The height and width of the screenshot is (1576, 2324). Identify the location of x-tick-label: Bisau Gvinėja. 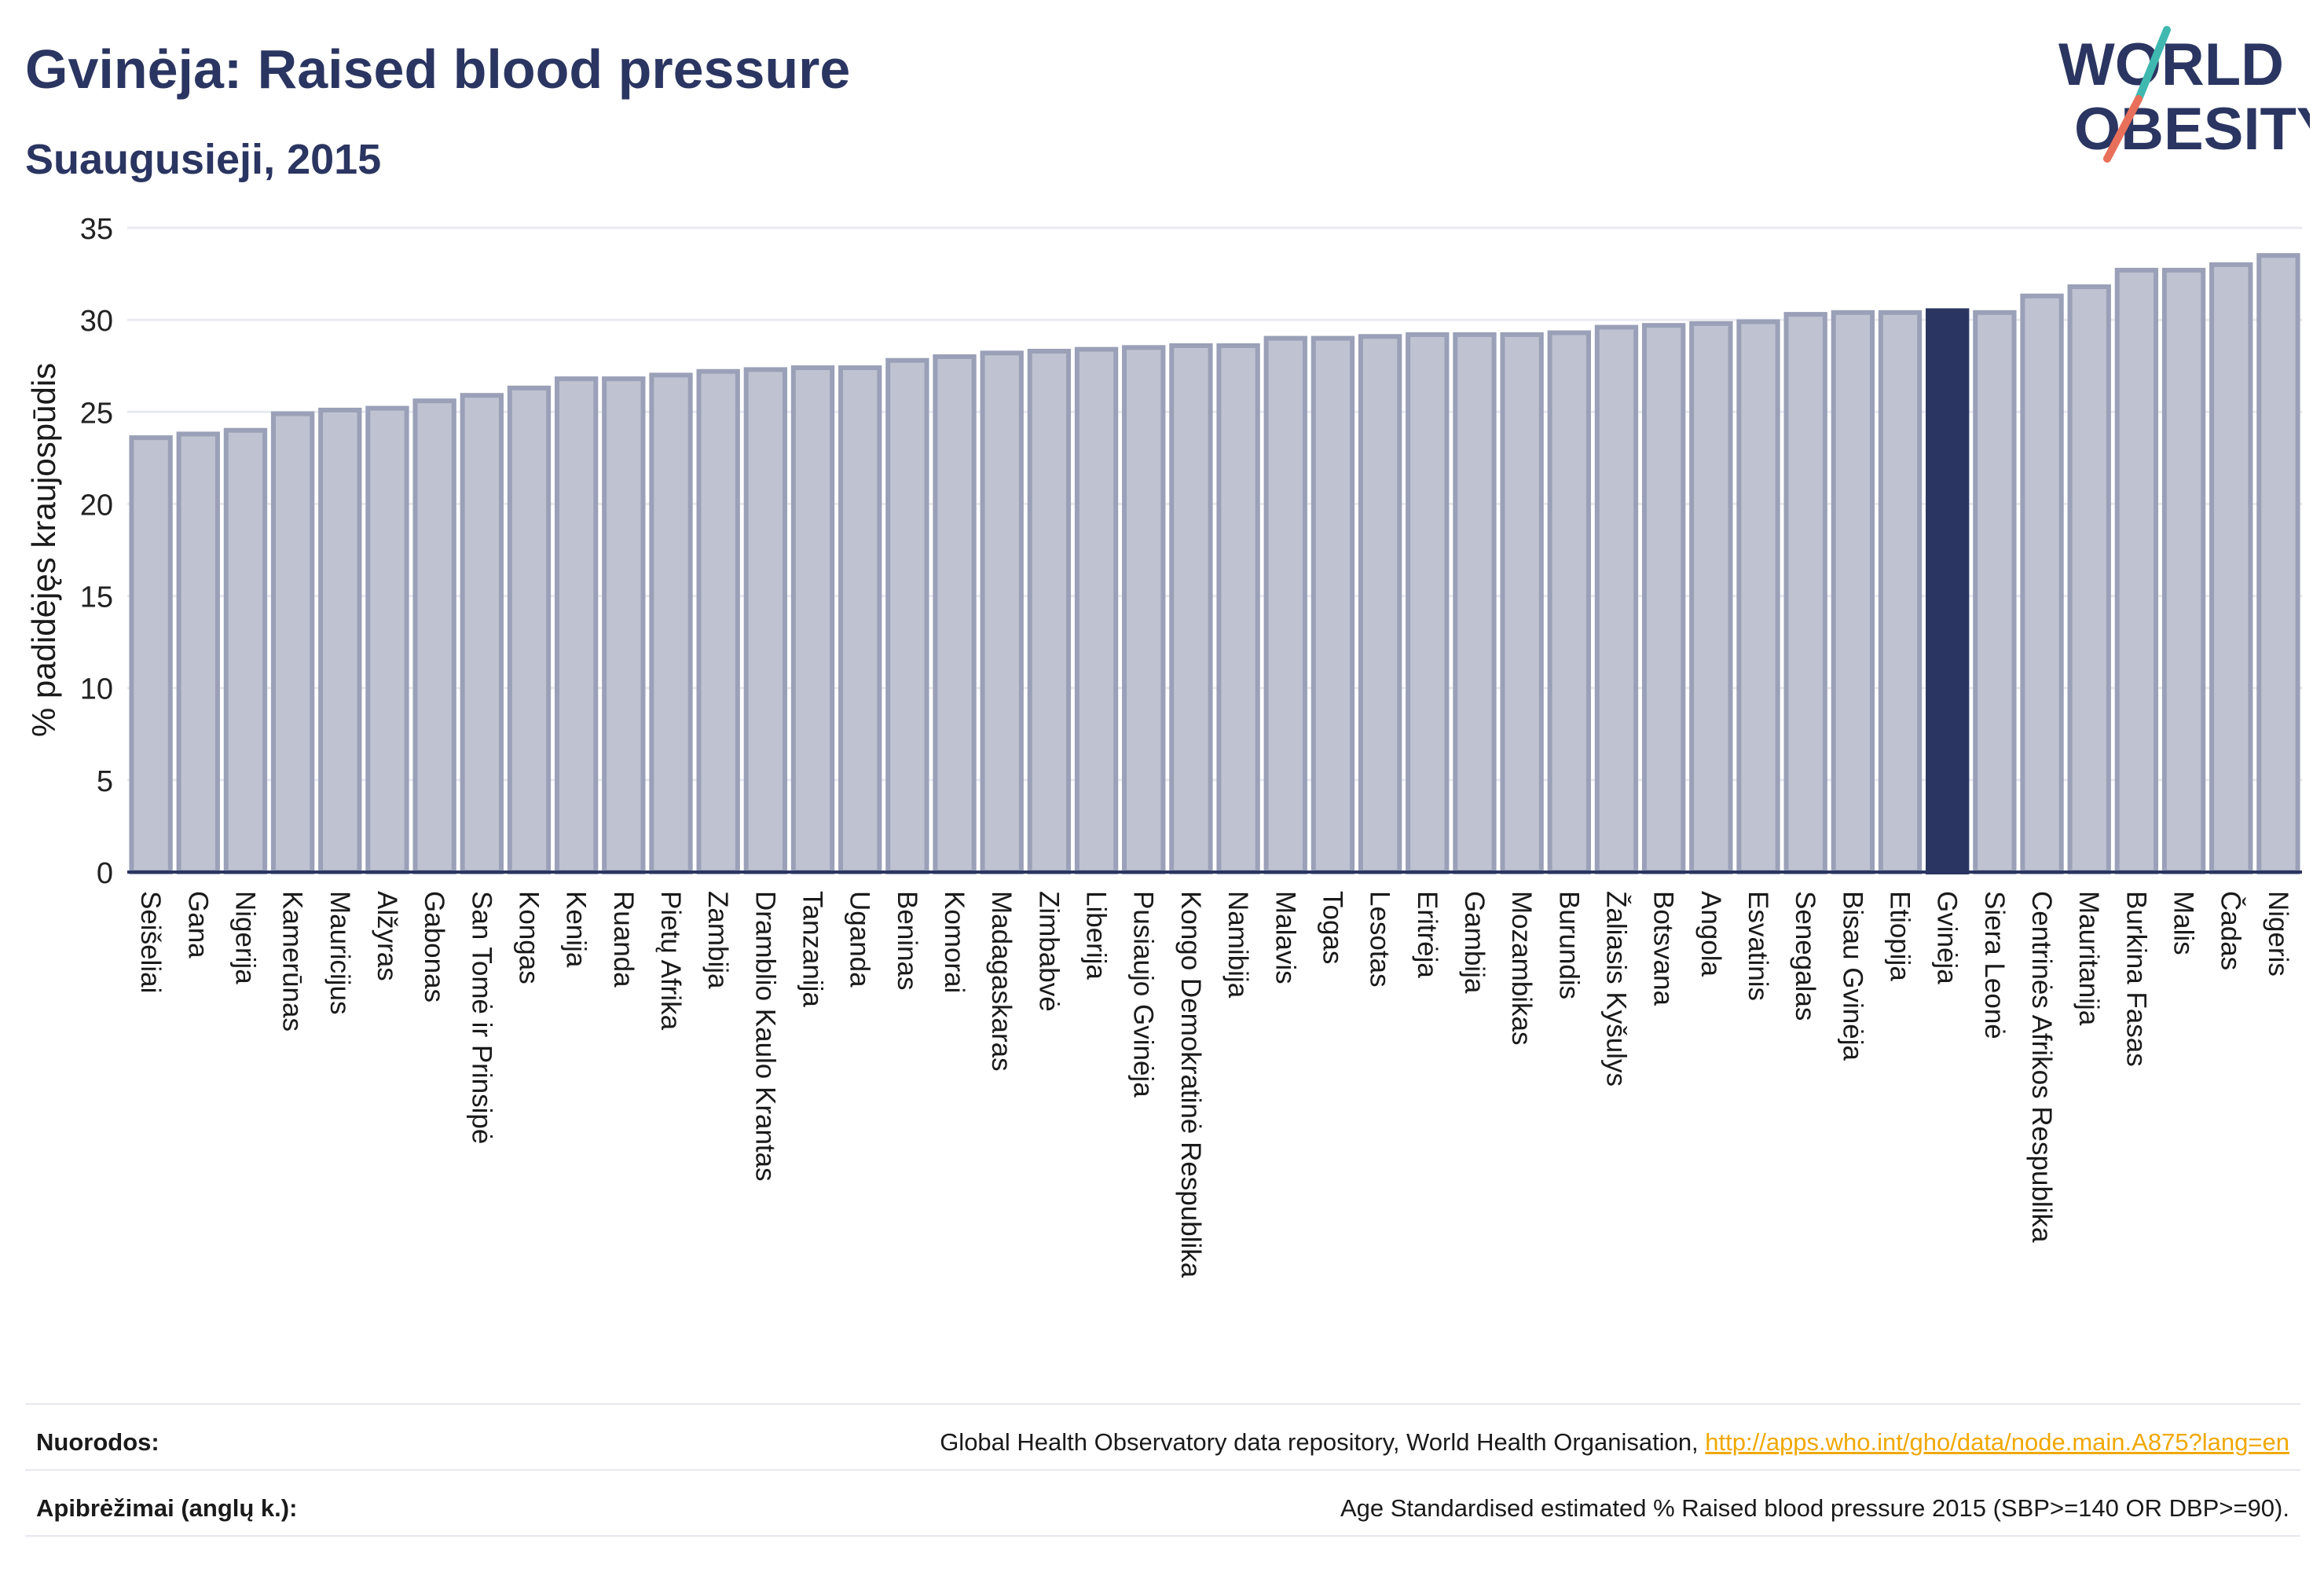
(1852, 976).